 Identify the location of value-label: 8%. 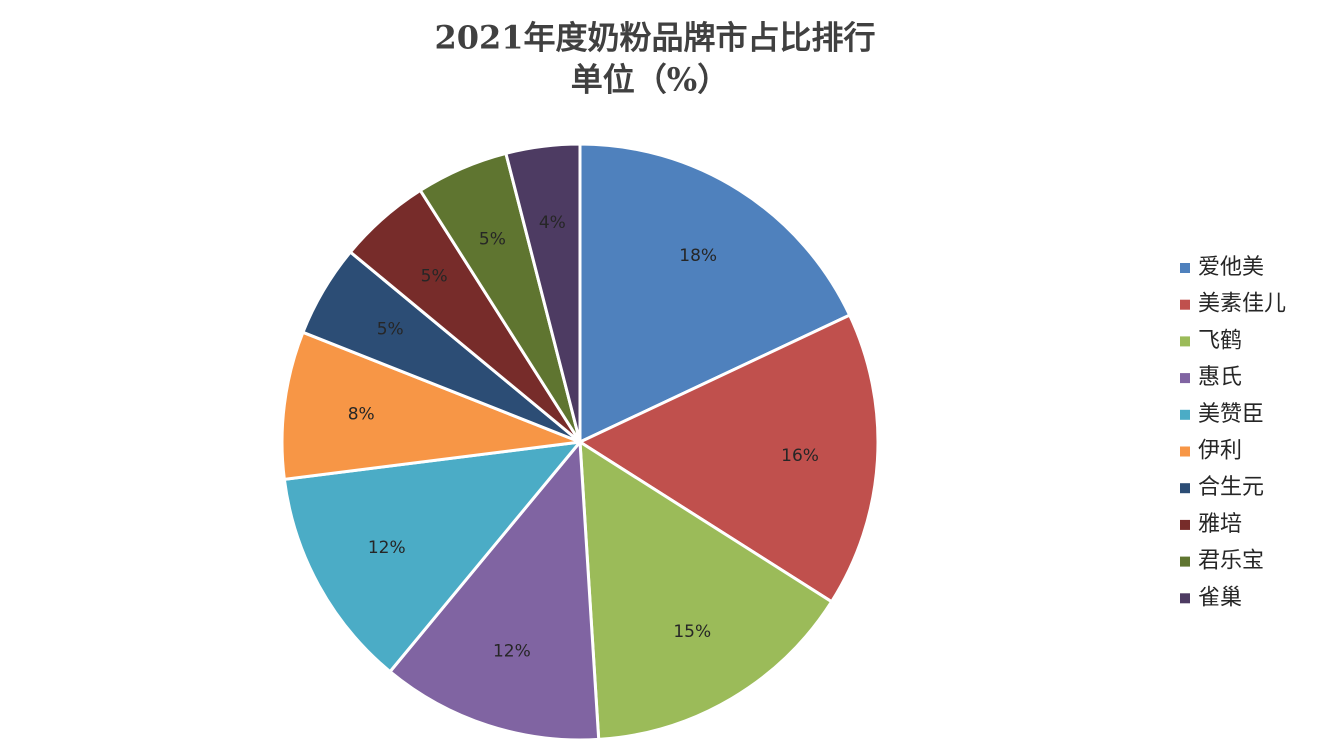
(361, 414).